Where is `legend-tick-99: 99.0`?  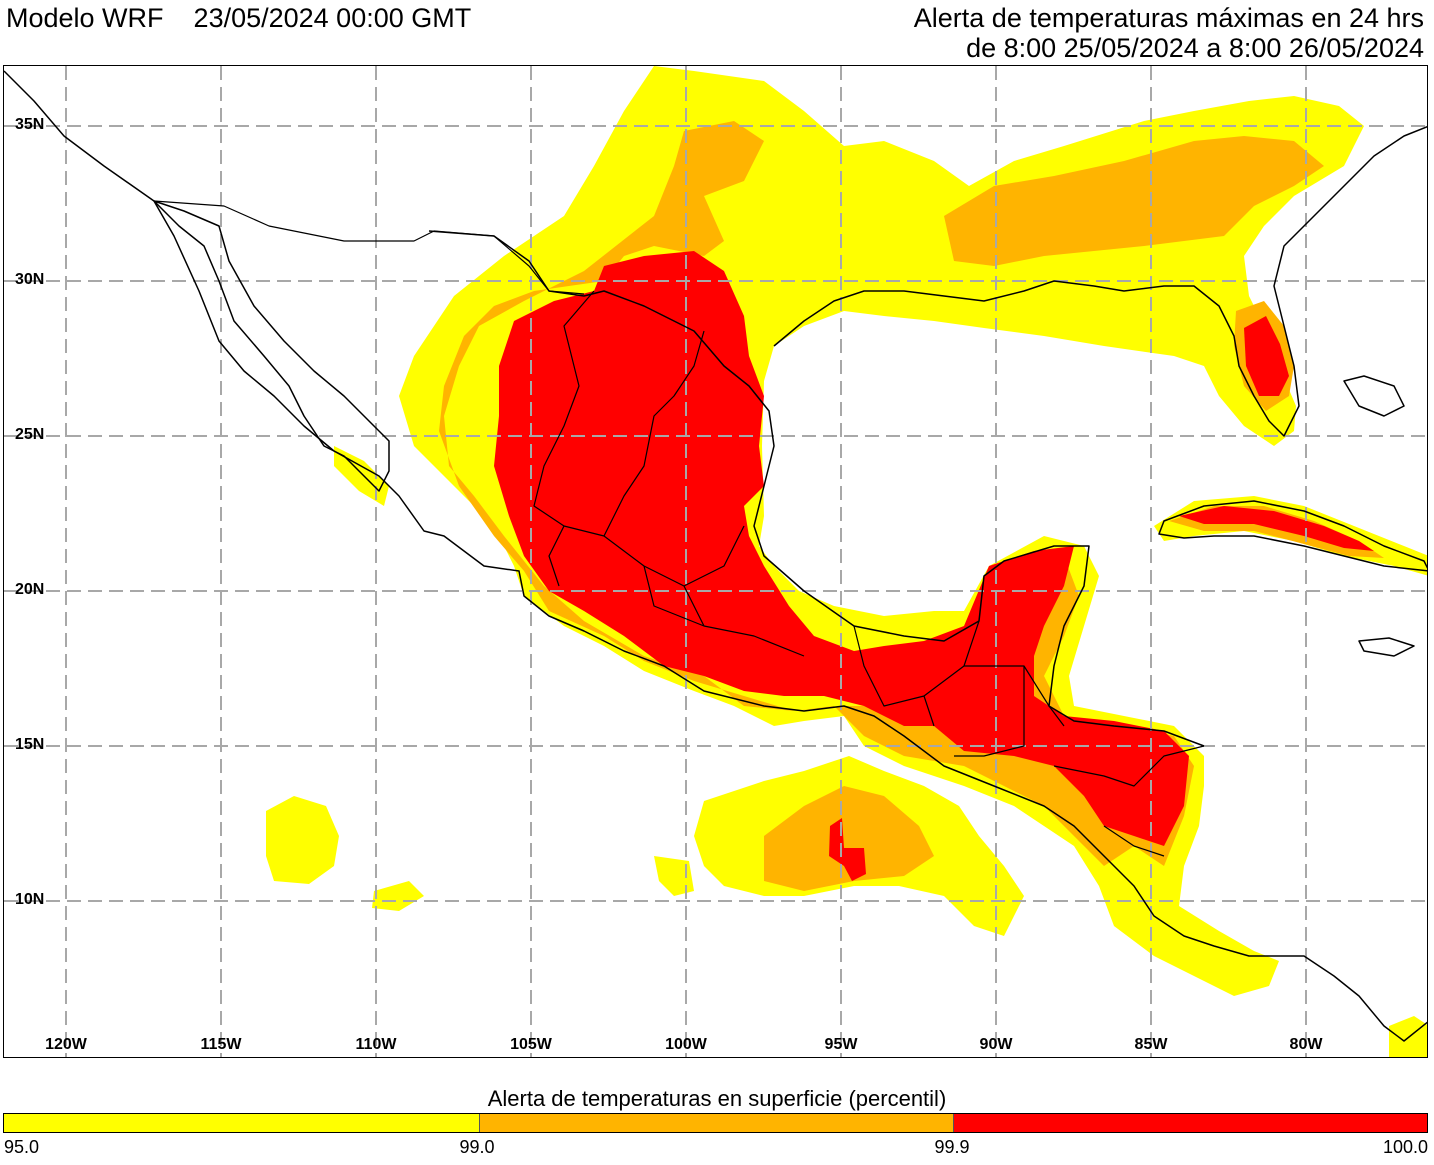 legend-tick-99: 99.0 is located at coordinates (477, 1147).